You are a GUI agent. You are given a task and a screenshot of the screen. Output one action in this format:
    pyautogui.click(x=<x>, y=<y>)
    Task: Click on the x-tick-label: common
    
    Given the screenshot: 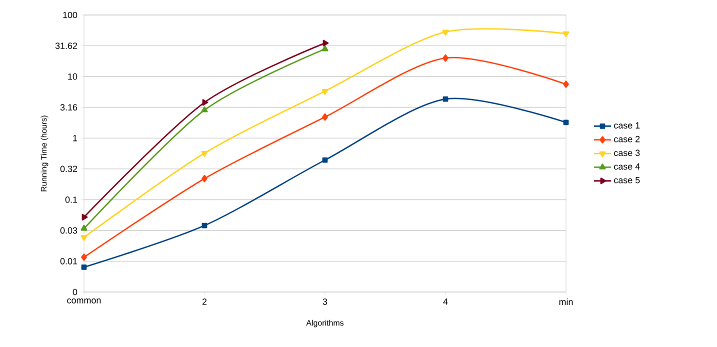 What is the action you would take?
    pyautogui.click(x=84, y=301)
    